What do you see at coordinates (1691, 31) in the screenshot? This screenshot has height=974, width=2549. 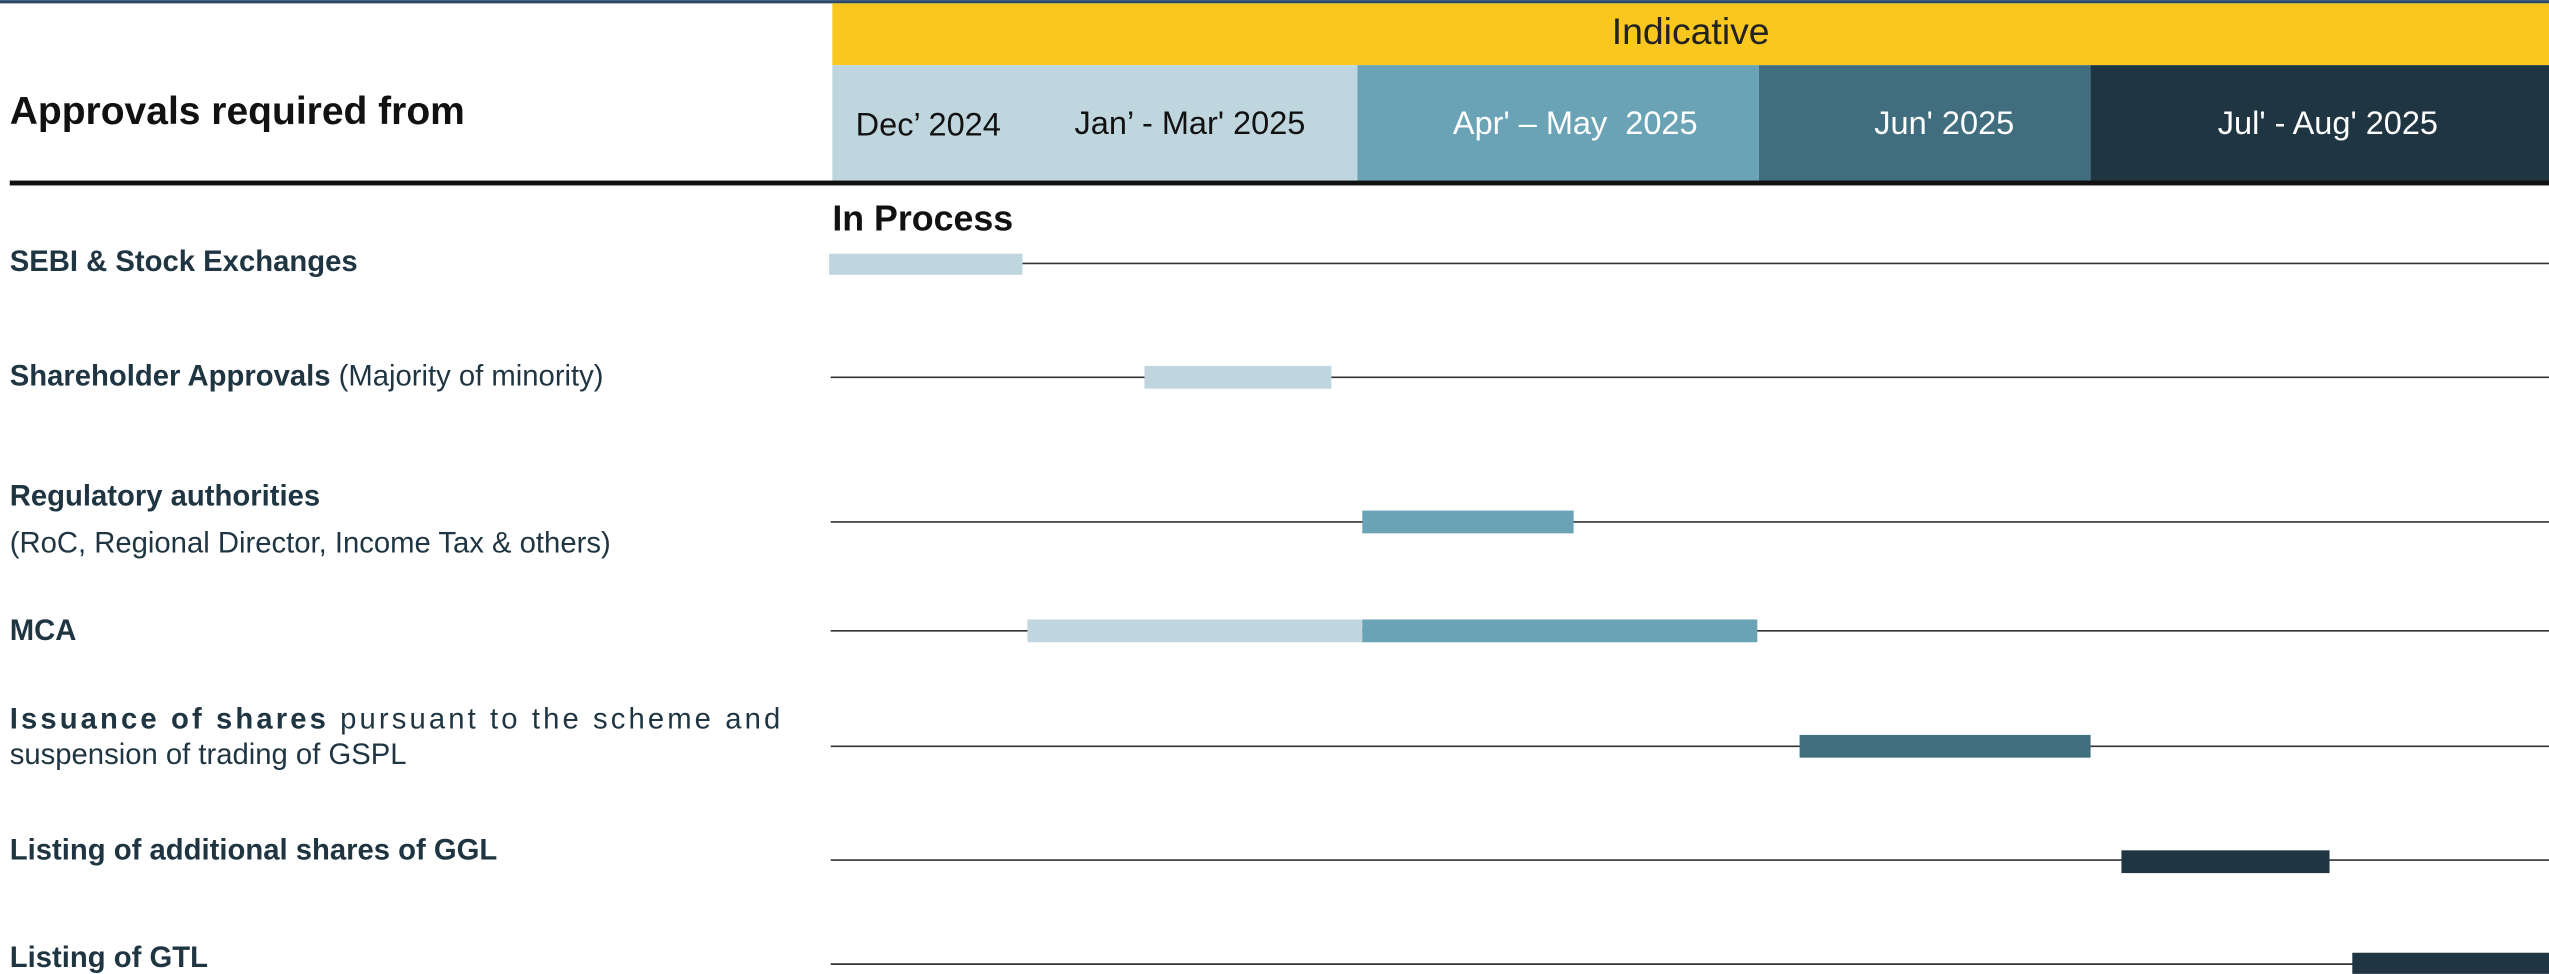 I see `indicative-label: Indicative` at bounding box center [1691, 31].